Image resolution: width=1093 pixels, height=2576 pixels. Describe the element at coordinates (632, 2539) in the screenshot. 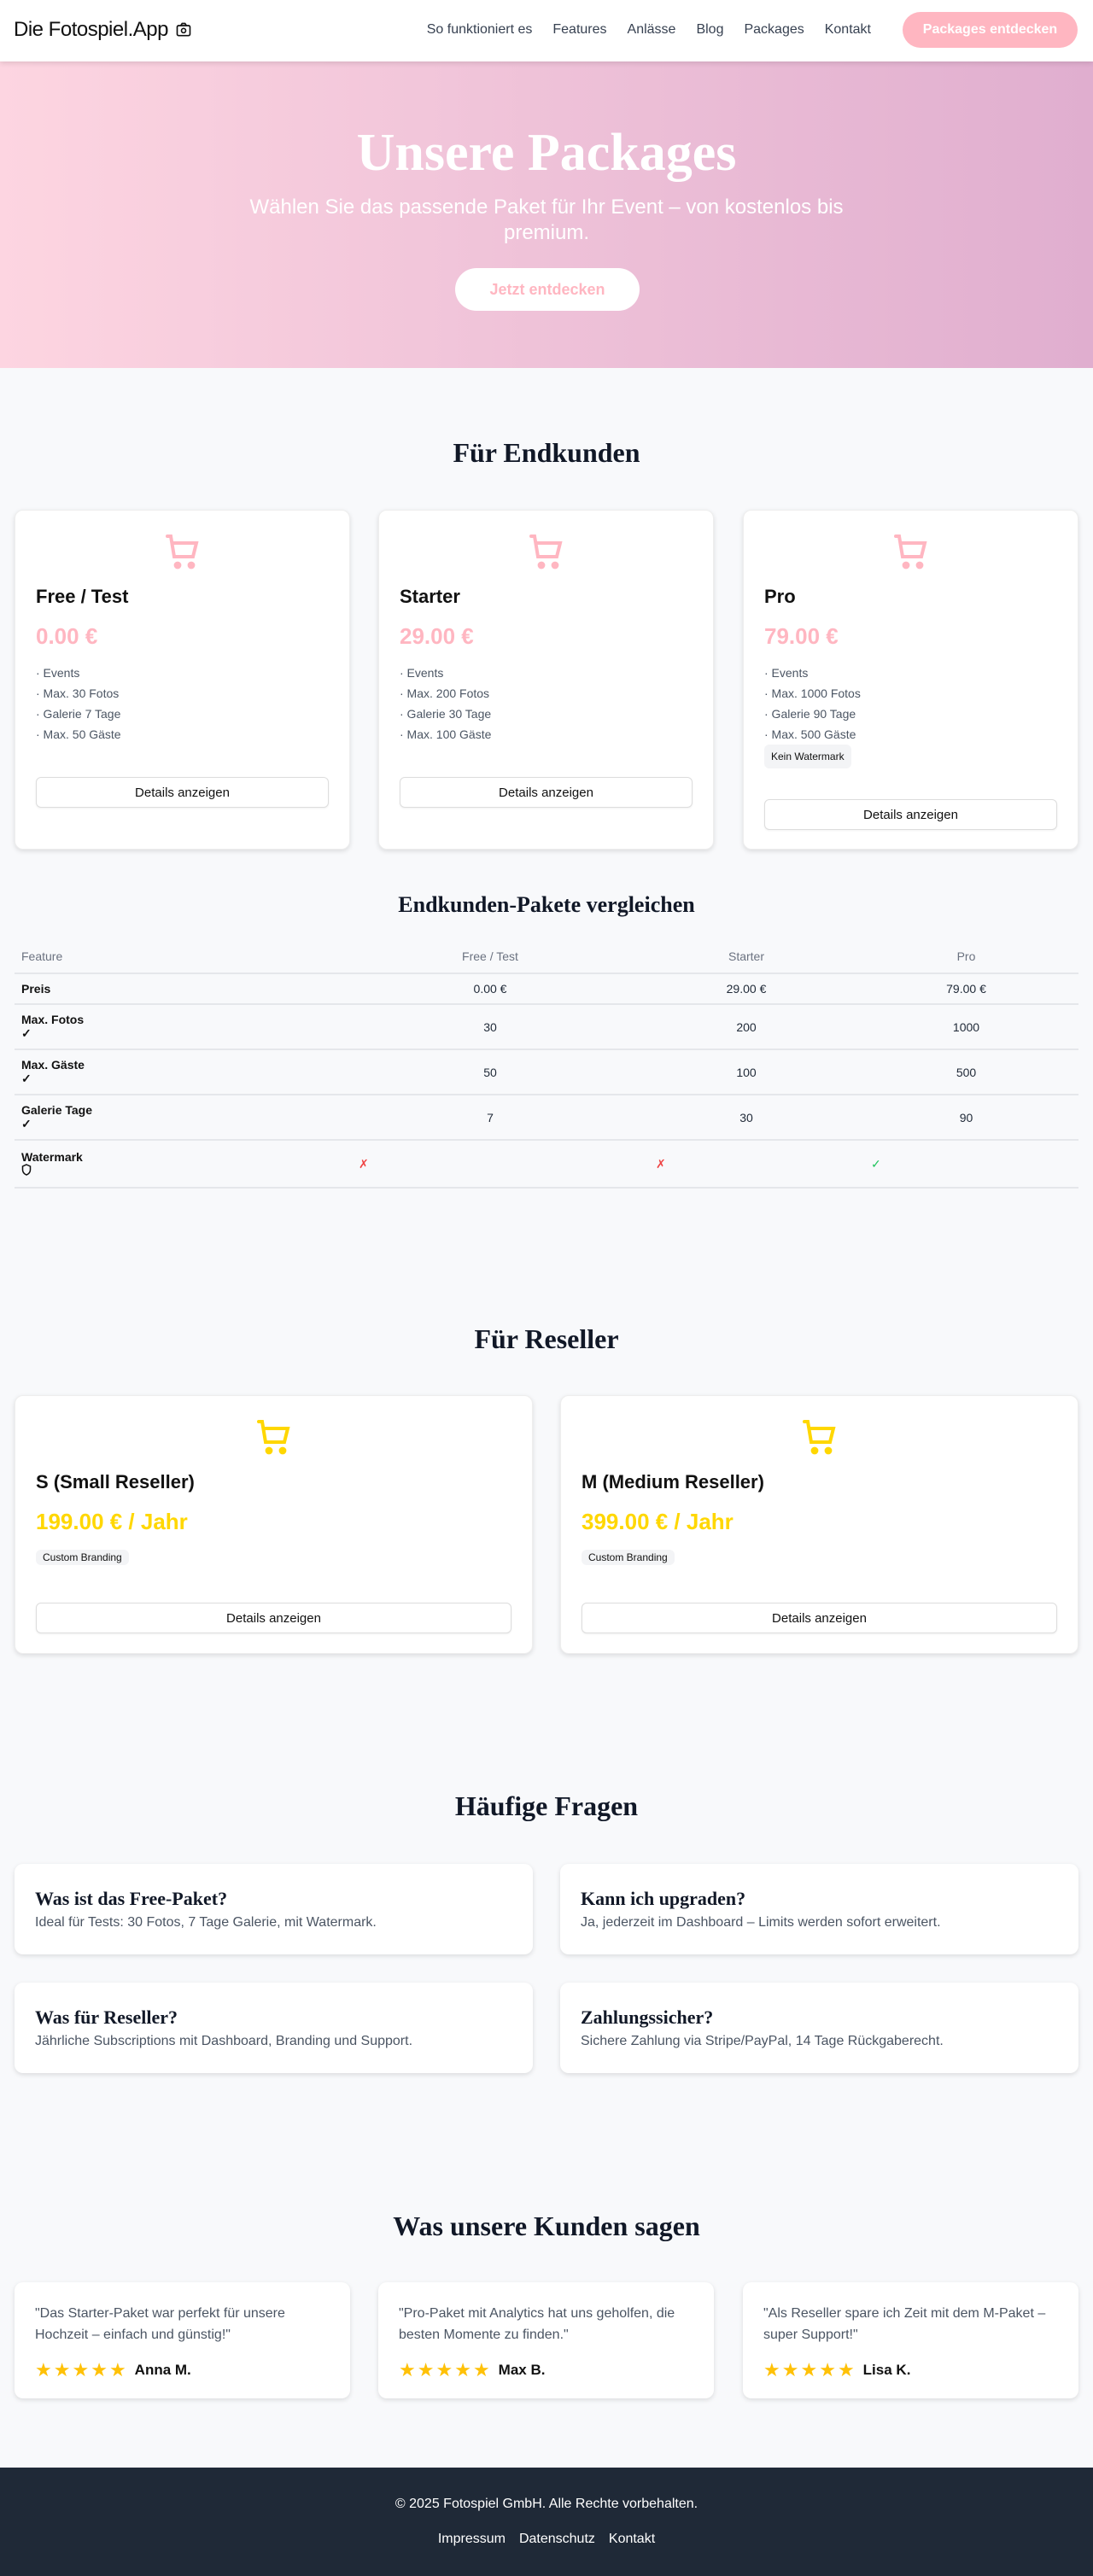

I see `footer-link-kontakt: Kontakt` at that location.